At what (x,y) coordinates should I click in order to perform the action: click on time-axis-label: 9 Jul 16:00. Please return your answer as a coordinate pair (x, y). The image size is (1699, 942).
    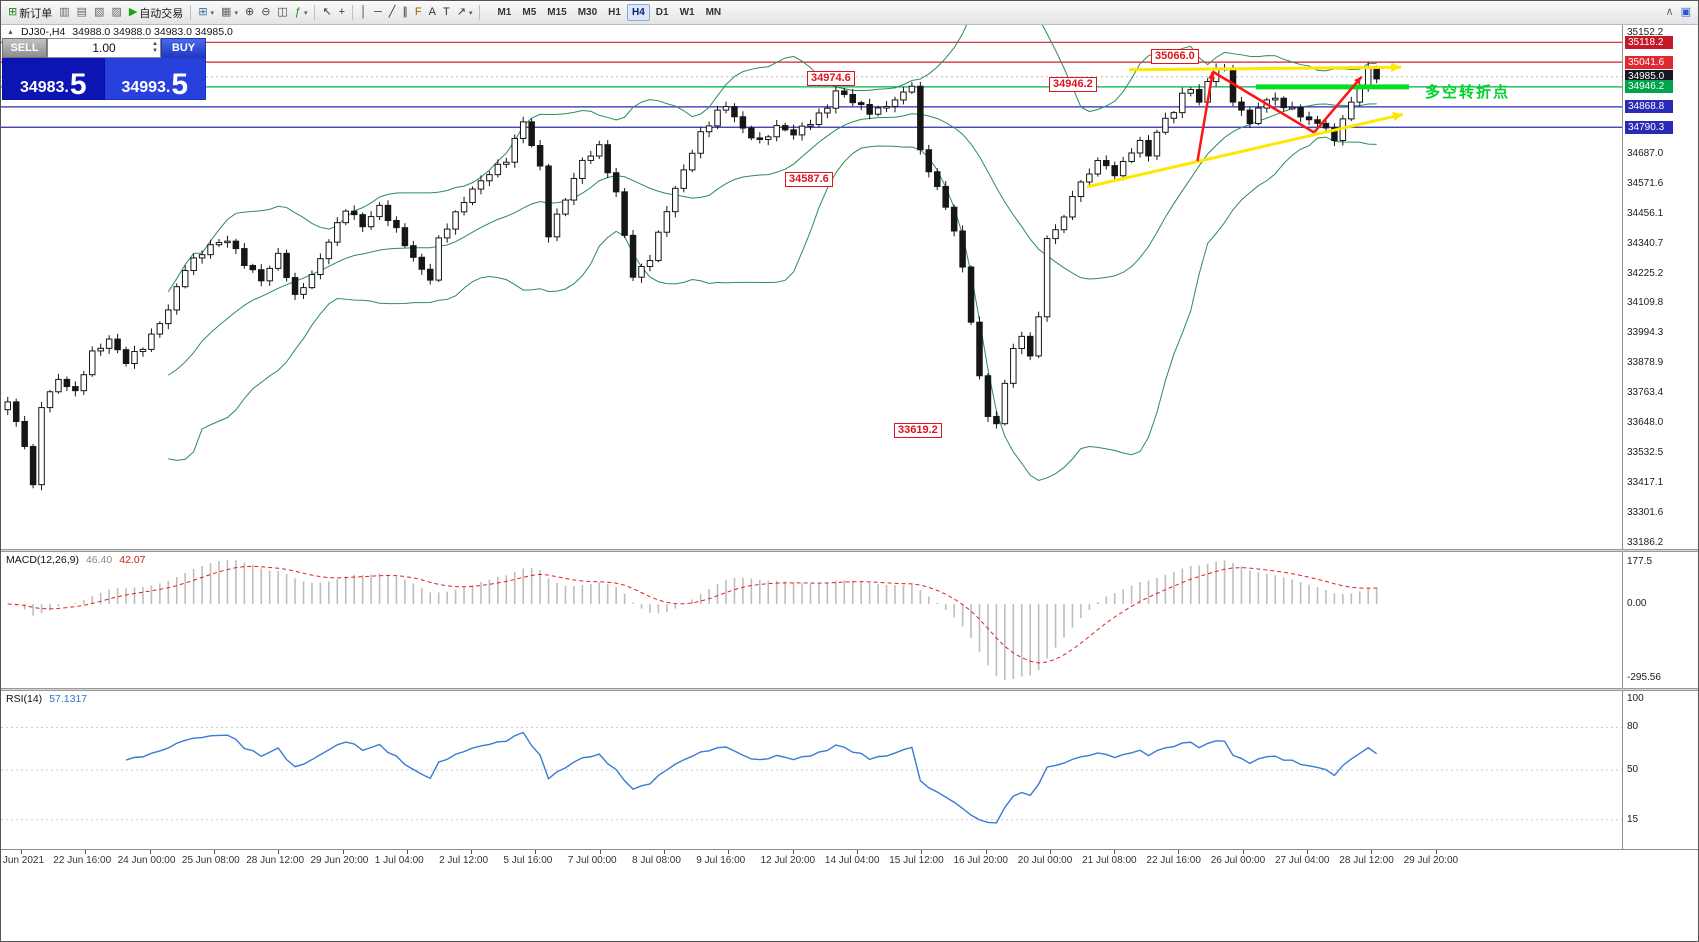
    Looking at the image, I should click on (721, 860).